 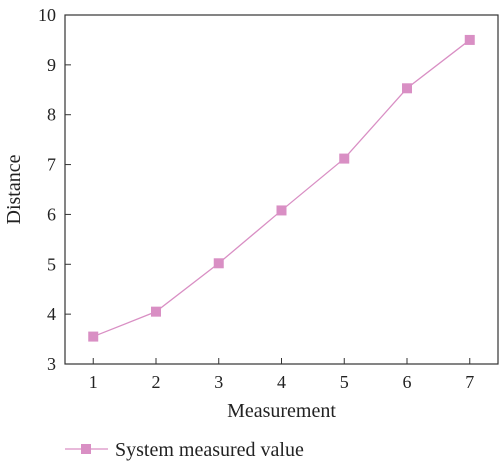 What do you see at coordinates (51, 214) in the screenshot?
I see `y-tick-label: 6` at bounding box center [51, 214].